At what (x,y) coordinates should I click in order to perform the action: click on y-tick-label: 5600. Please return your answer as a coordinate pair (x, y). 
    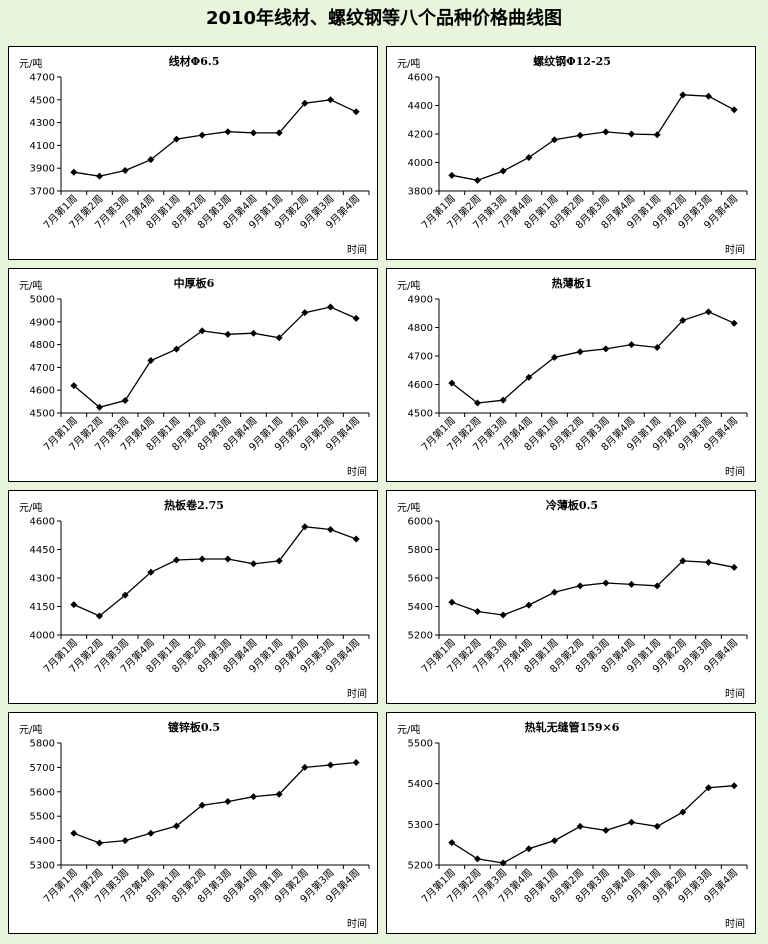
    Looking at the image, I should click on (420, 579).